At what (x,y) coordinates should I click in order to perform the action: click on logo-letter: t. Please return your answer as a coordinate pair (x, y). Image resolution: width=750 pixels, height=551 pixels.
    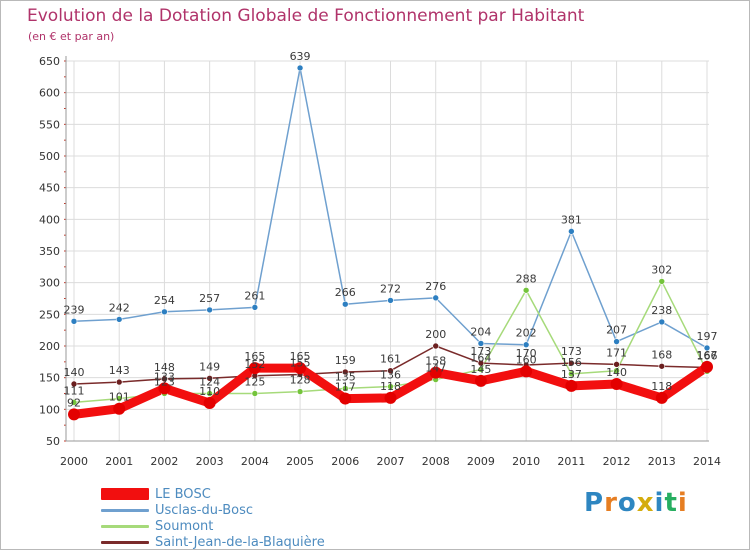
    Looking at the image, I should click on (671, 503).